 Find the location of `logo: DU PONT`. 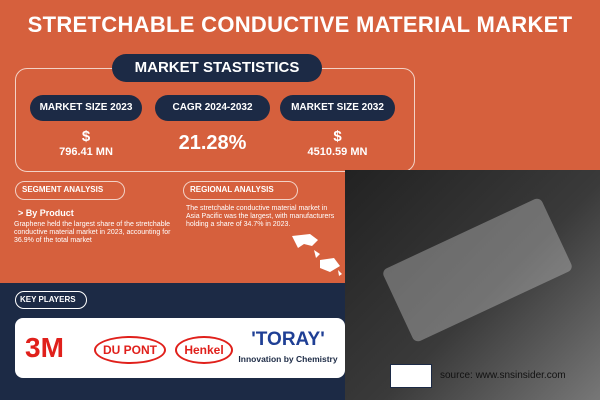

logo: DU PONT is located at coordinates (130, 350).